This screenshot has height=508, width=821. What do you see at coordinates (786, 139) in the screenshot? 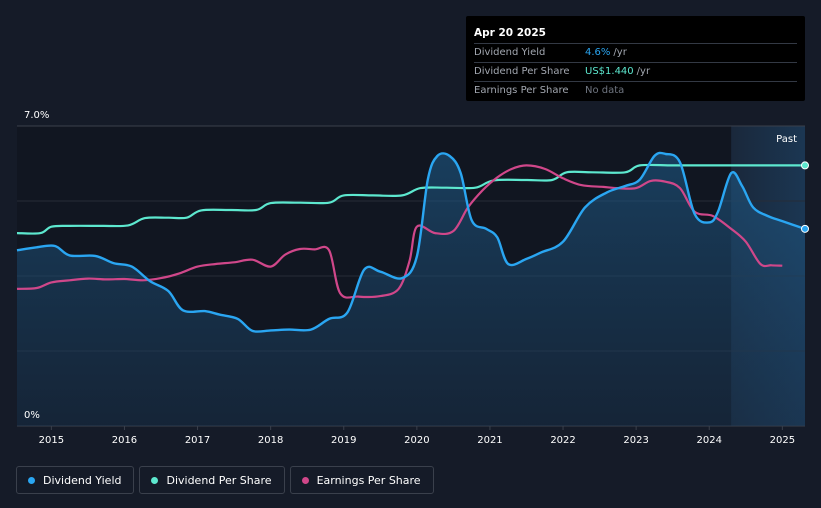
I see `past-label: Past` at bounding box center [786, 139].